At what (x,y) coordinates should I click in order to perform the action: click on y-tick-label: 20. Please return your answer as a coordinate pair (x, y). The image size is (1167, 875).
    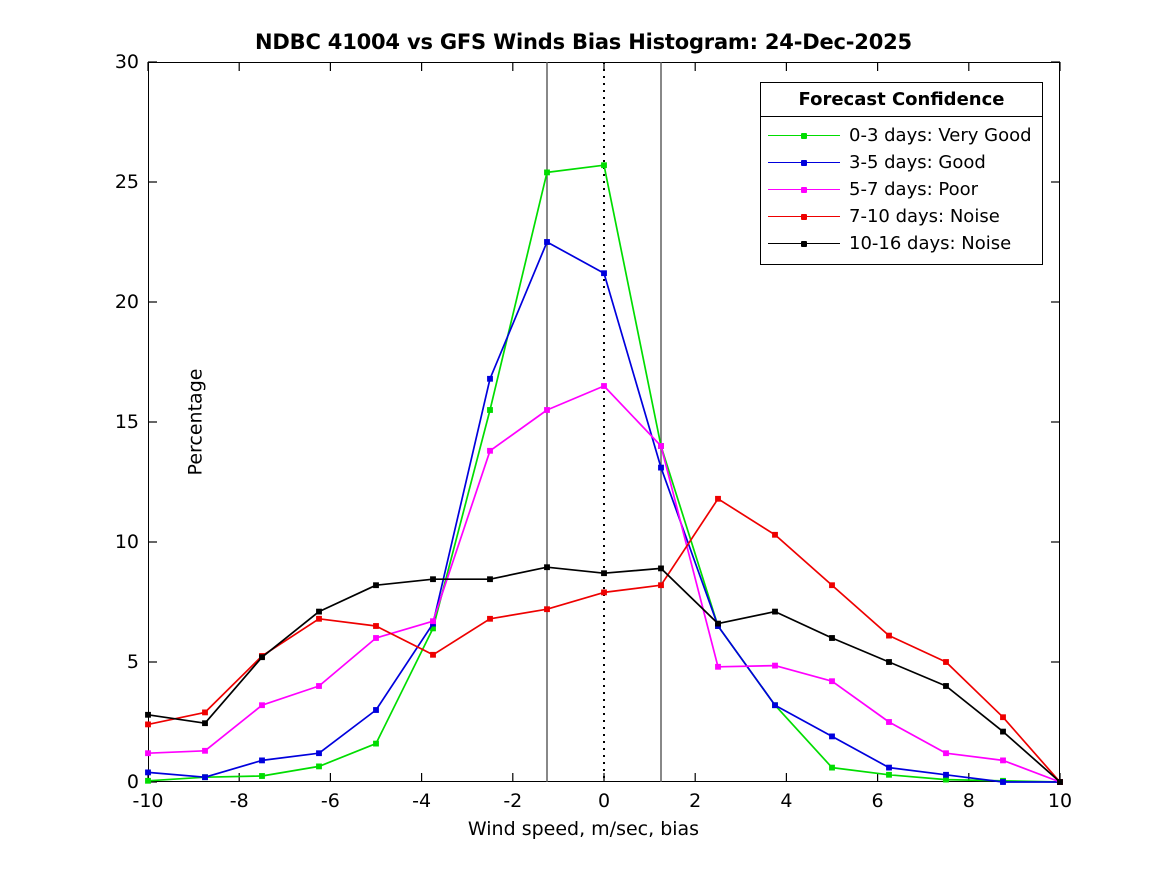
    Looking at the image, I should click on (126, 302).